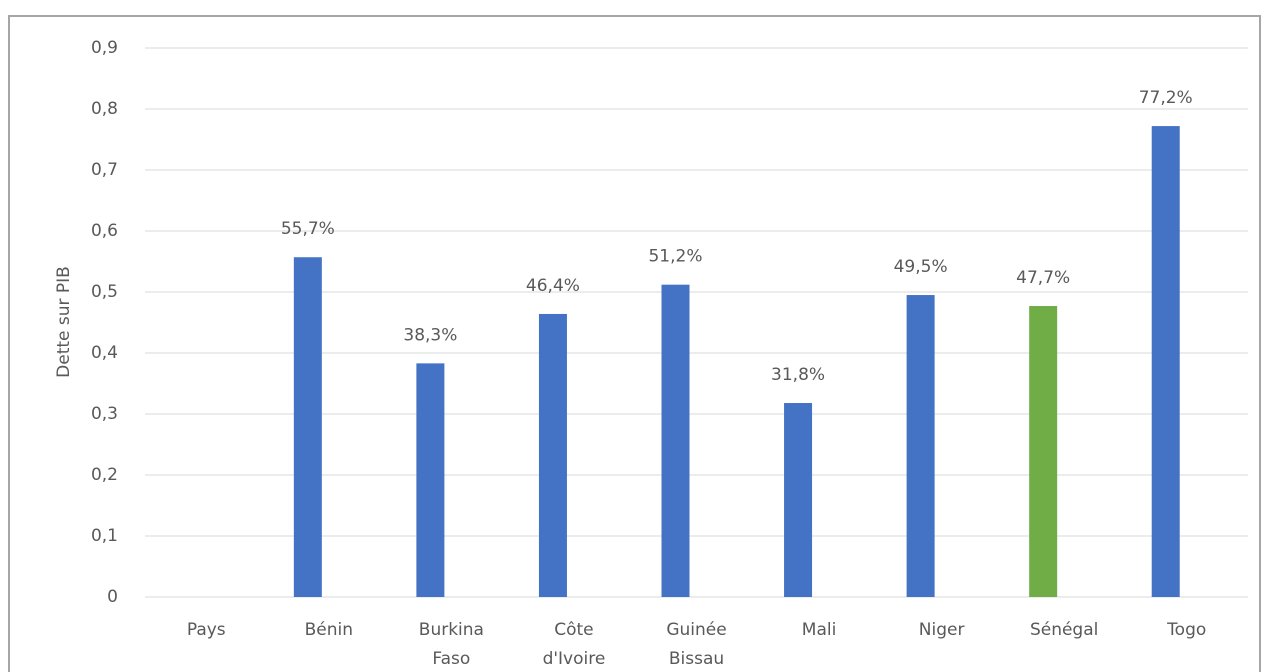  I want to click on x-tick-label: Niger, so click(941, 630).